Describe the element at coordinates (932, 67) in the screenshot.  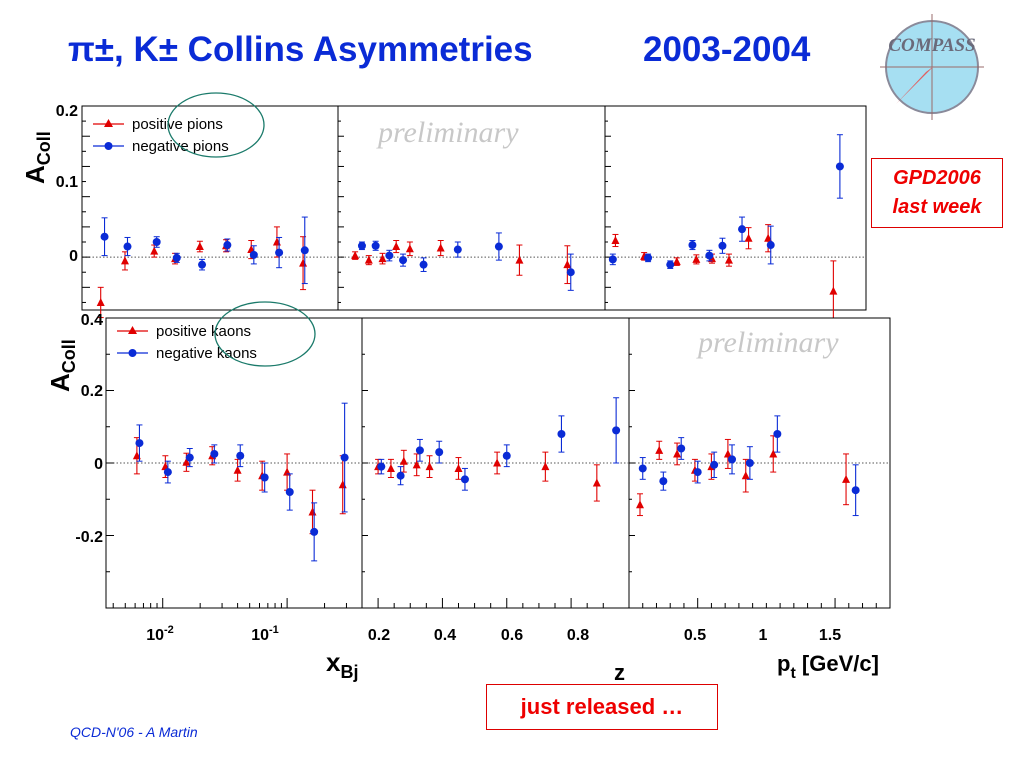
I see `compass-logo: COMPASS` at that location.